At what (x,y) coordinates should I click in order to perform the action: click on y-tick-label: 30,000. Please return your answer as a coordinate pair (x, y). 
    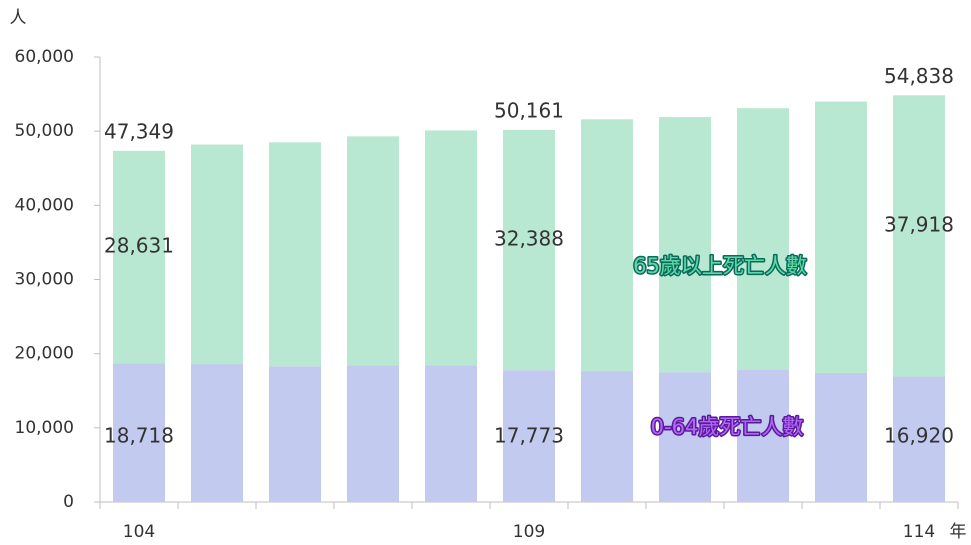
    Looking at the image, I should click on (44, 280).